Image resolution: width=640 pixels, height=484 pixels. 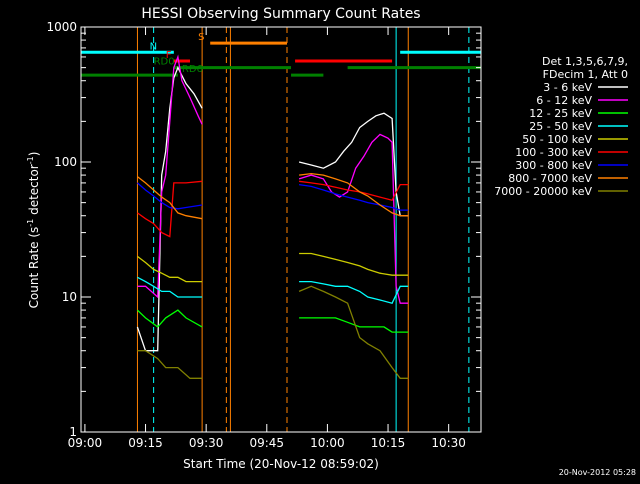 I want to click on legend-label-4: 50 - 100 keV, so click(x=557, y=139).